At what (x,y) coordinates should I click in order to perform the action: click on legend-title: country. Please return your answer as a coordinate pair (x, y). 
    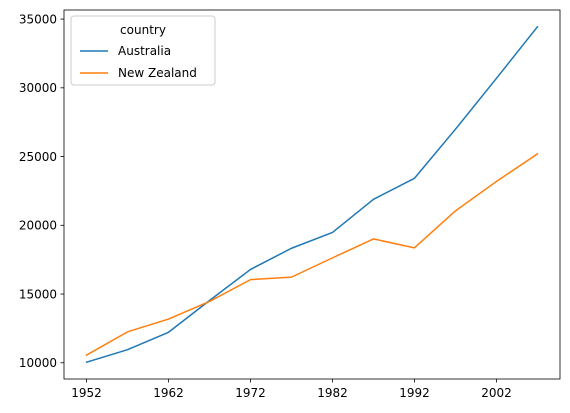
    Looking at the image, I should click on (143, 30).